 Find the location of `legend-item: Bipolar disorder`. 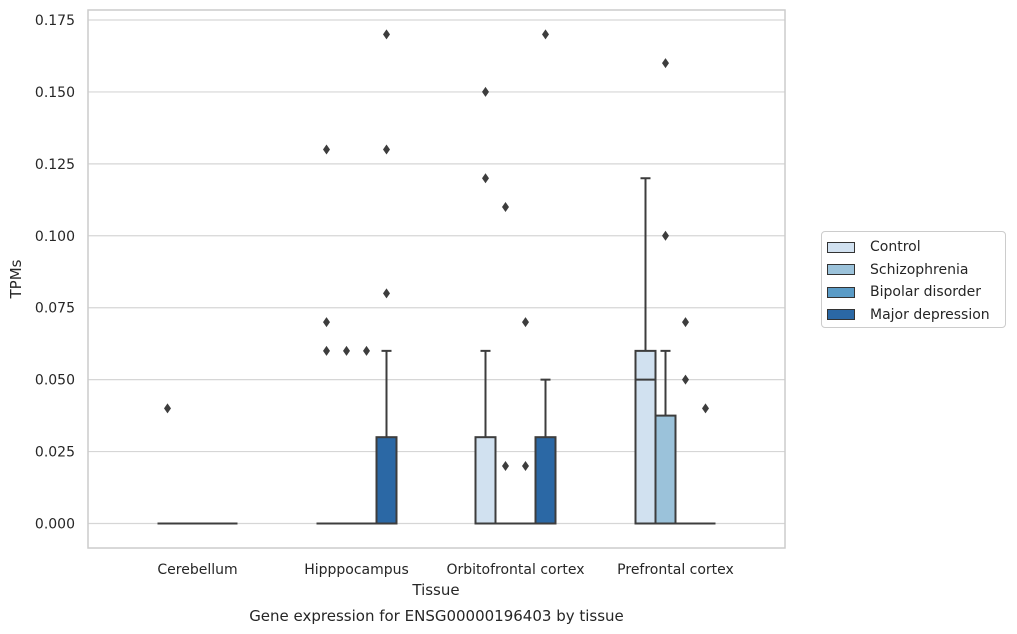

legend-item: Bipolar disorder is located at coordinates (916, 292).